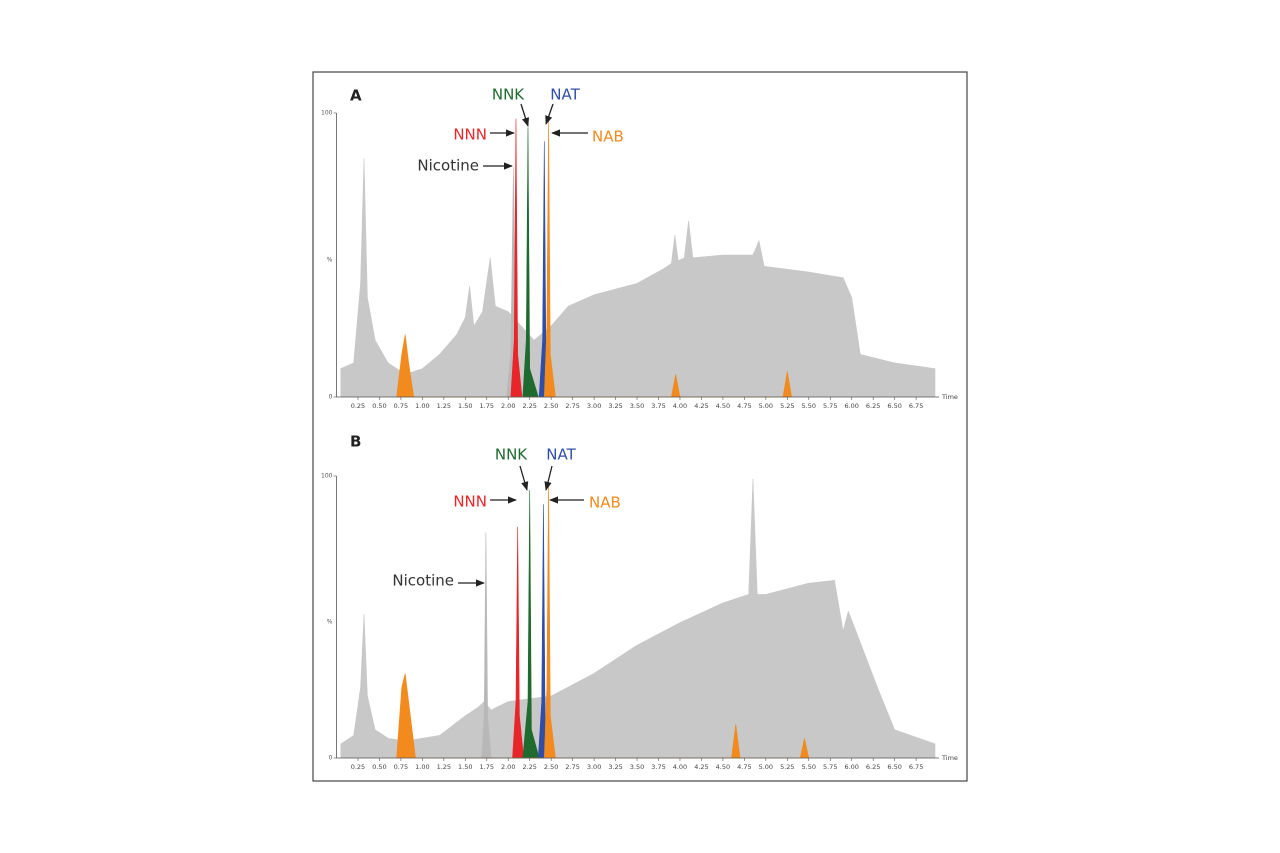 This screenshot has height=853, width=1280. I want to click on panel-letter: B, so click(355, 442).